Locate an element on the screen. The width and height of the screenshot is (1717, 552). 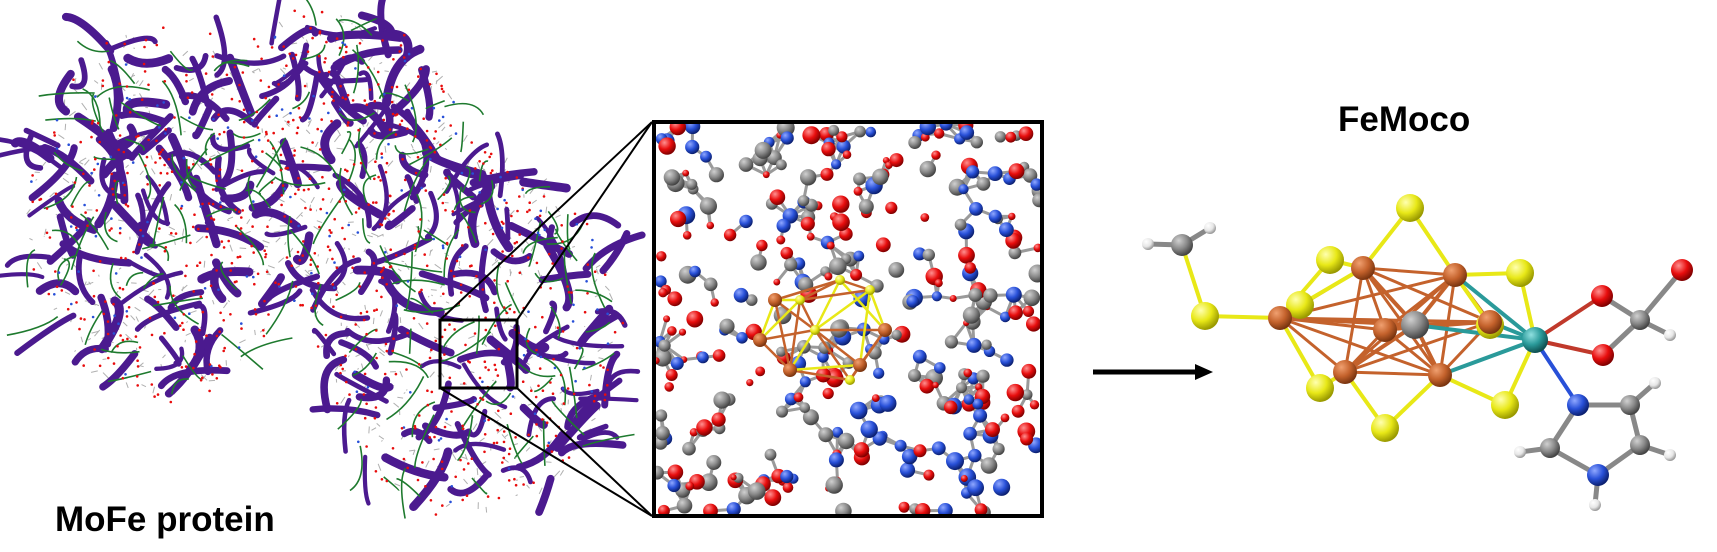
zoom-connector-lines is located at coordinates (546, 319).